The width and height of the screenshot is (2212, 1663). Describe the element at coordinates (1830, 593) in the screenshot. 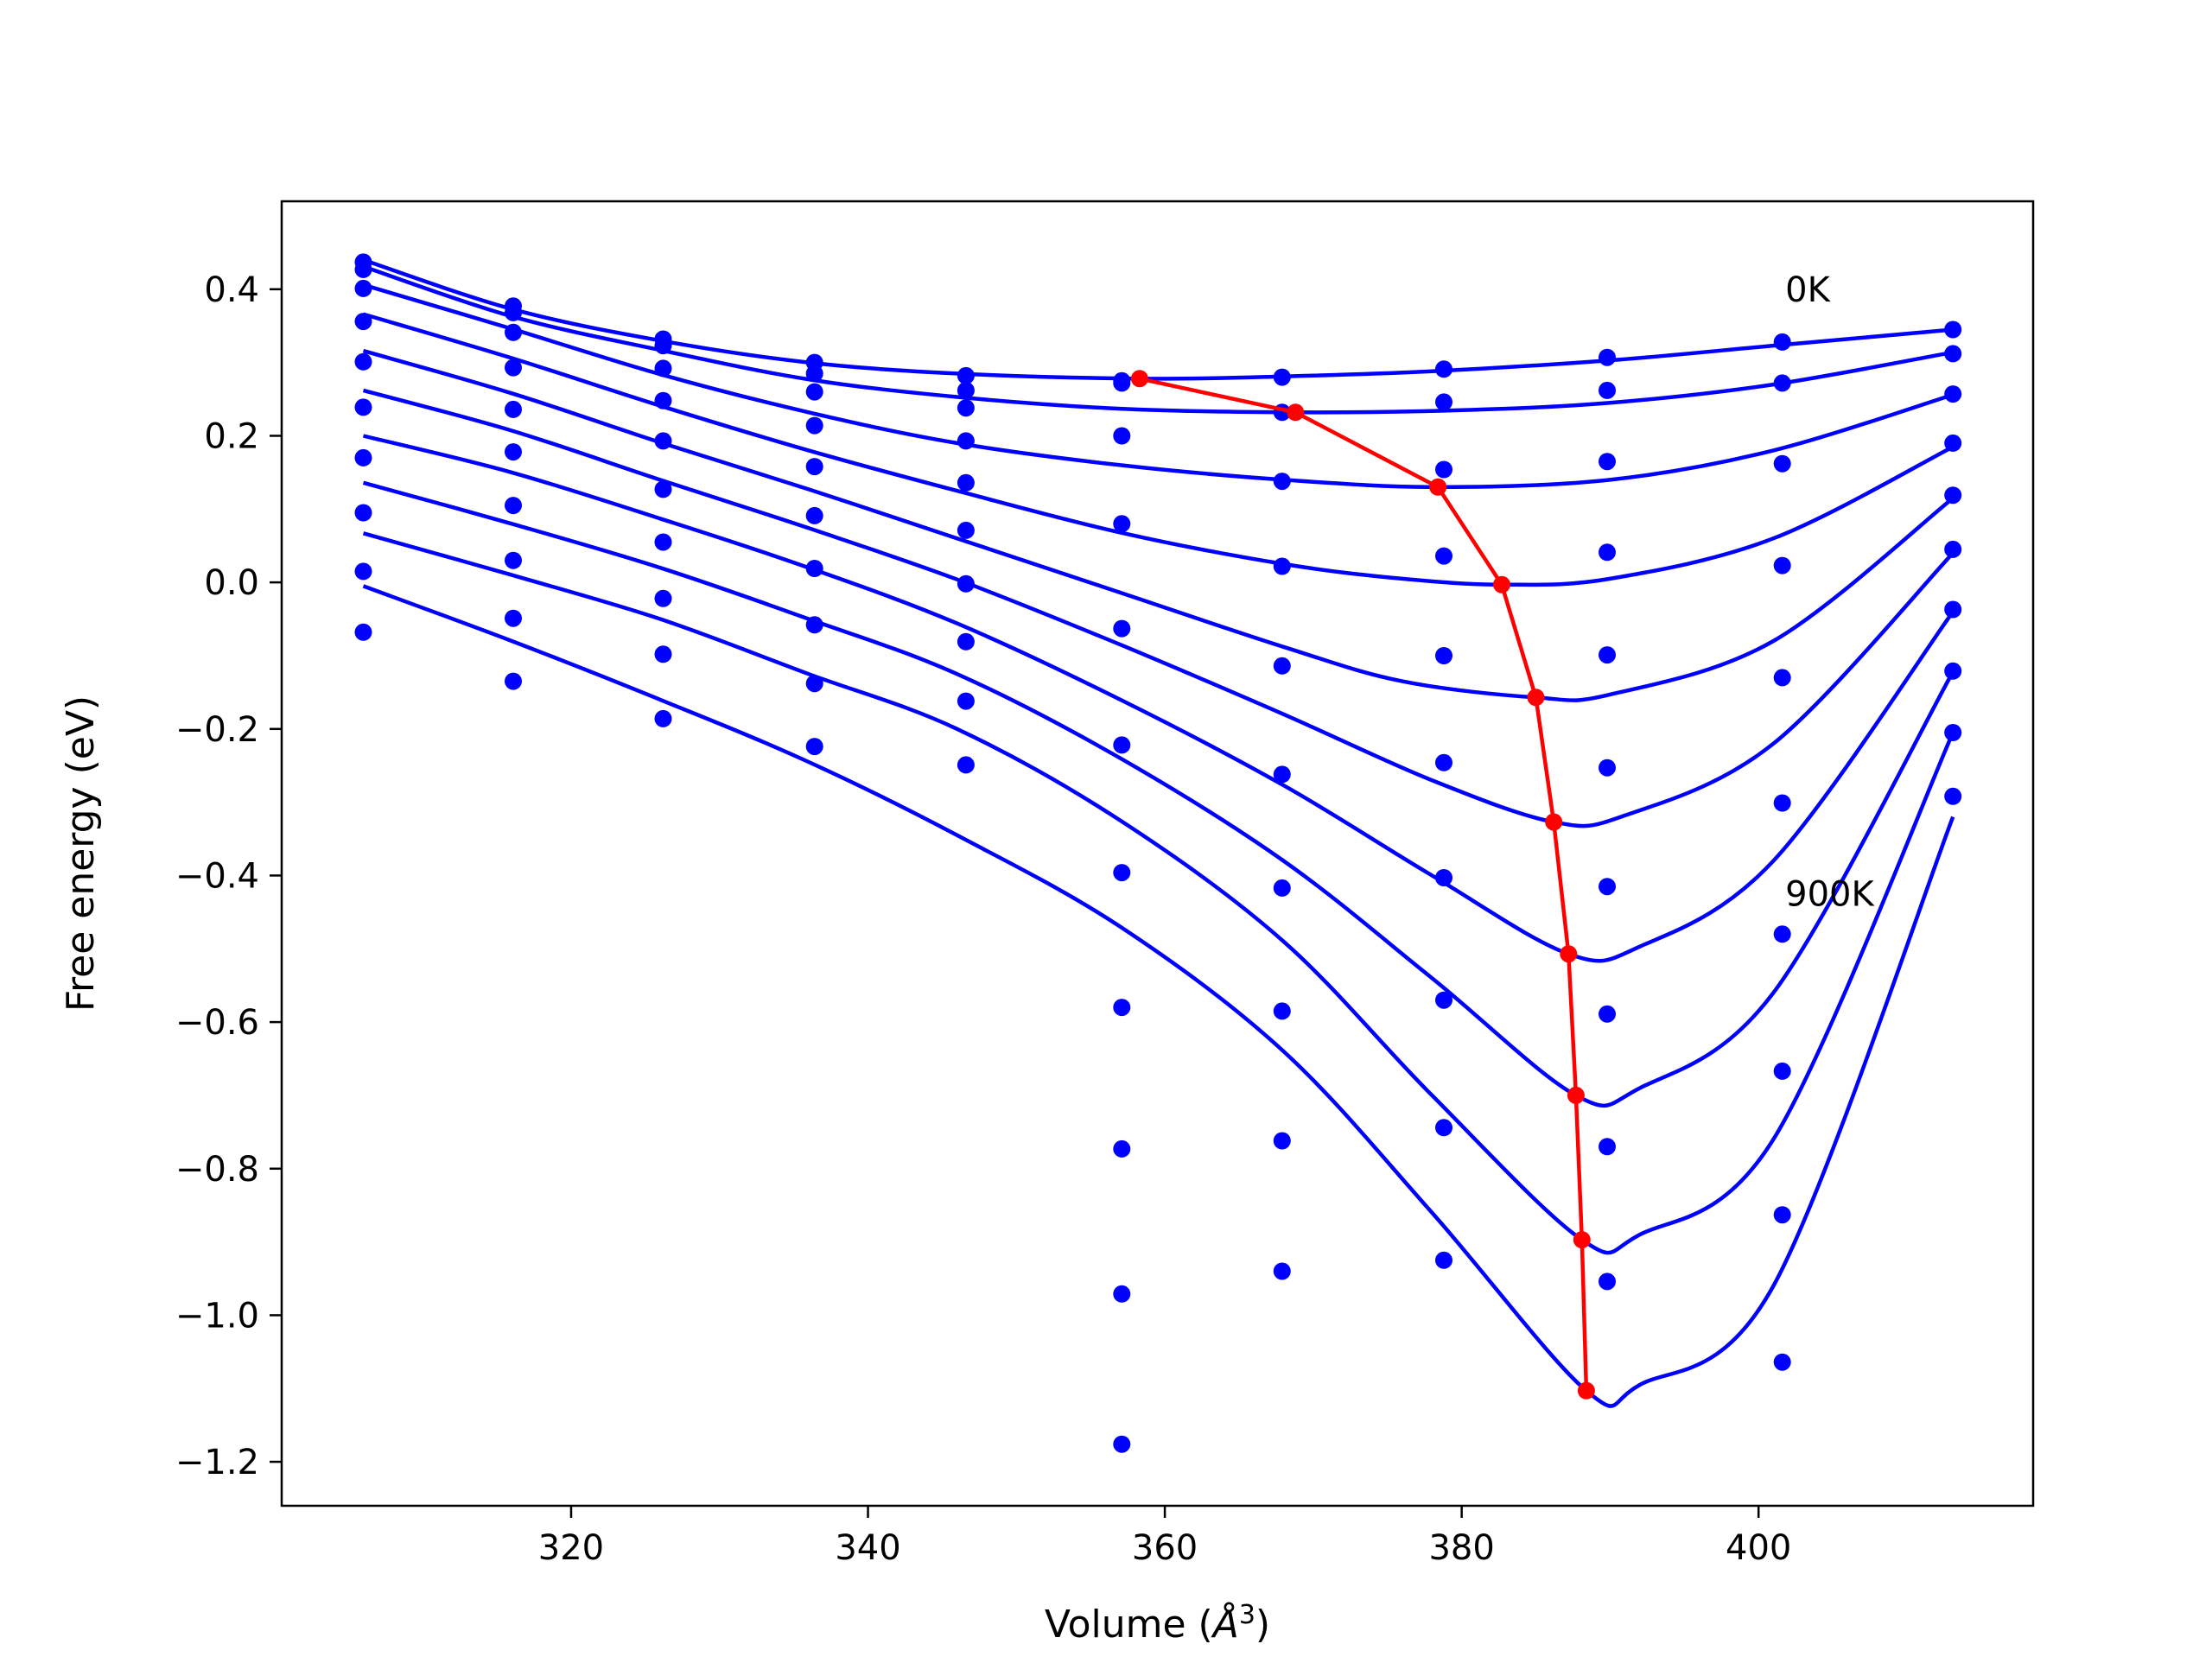

I see `annotations: 0K 900K` at that location.